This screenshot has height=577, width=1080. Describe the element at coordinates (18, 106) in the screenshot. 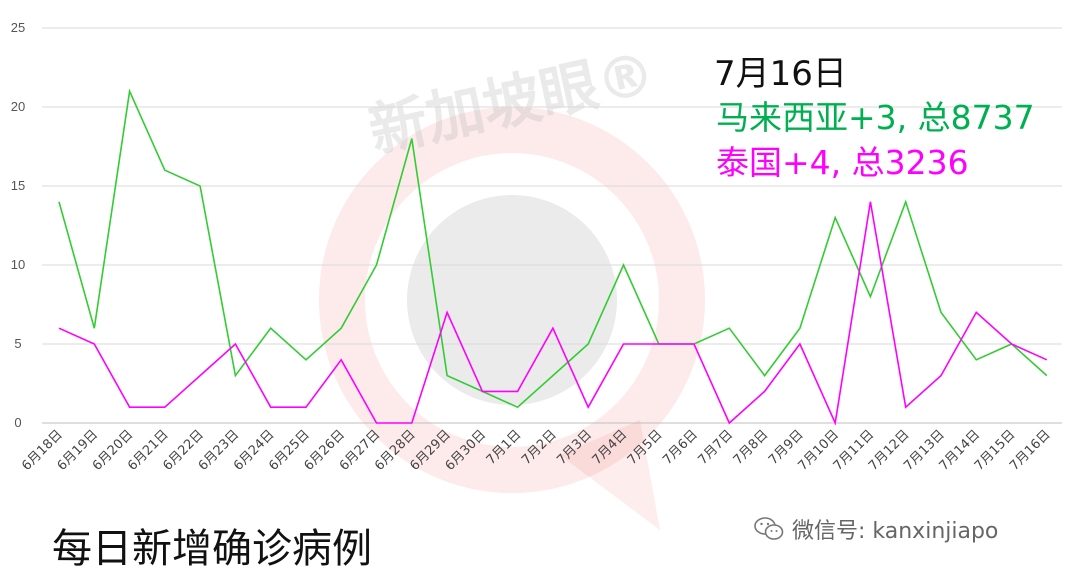

I see `y-tick-label: 20` at that location.